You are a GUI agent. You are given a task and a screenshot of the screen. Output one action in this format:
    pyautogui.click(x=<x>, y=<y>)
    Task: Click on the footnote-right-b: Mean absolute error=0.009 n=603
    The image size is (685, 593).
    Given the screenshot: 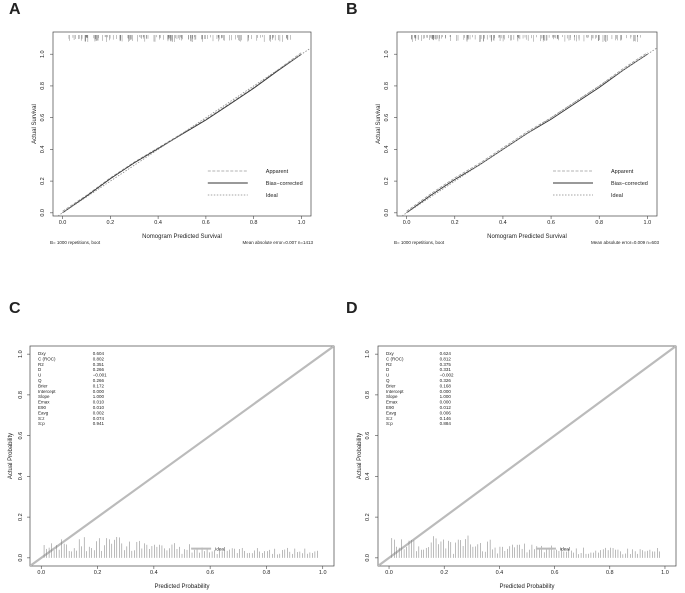 What is the action you would take?
    pyautogui.click(x=625, y=242)
    